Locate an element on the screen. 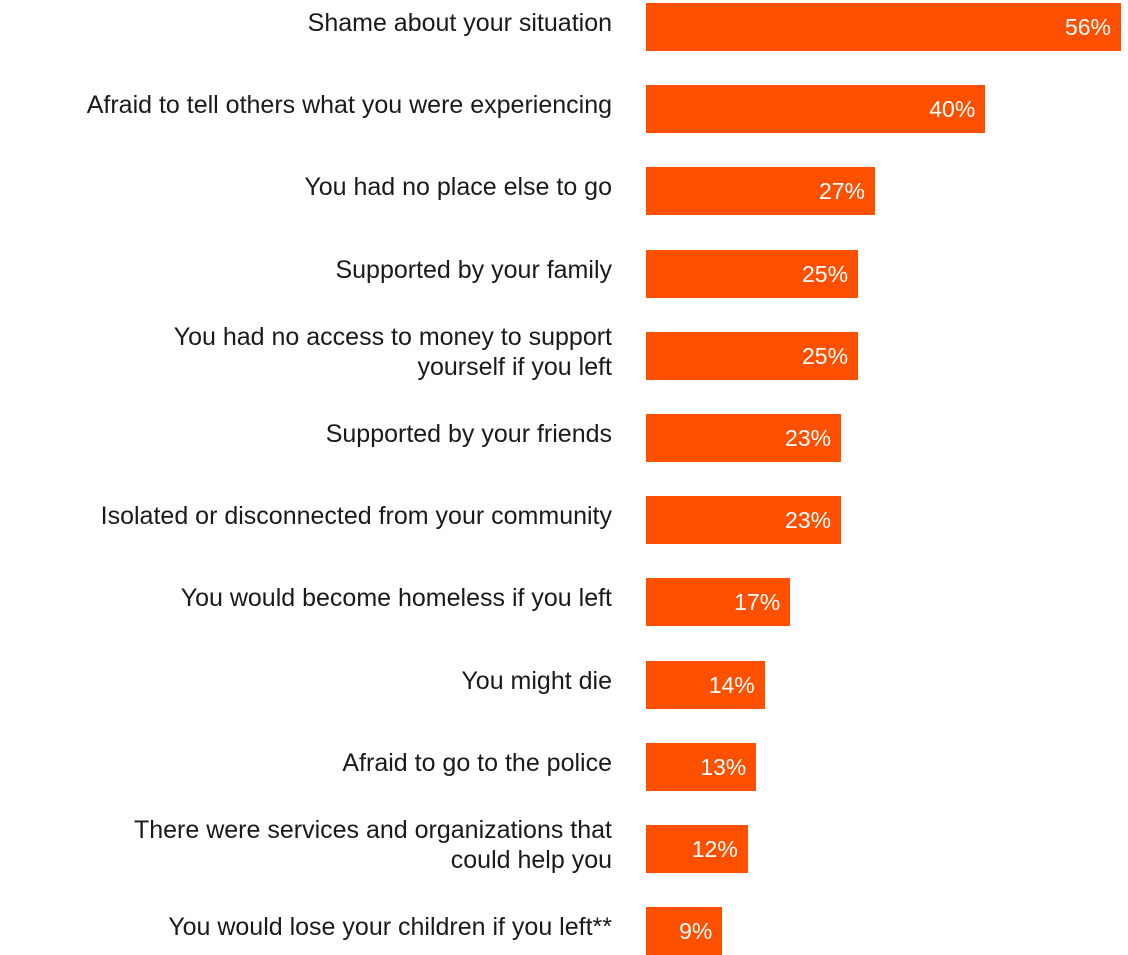 This screenshot has width=1128, height=955. category-label-line: You might die is located at coordinates (536, 680).